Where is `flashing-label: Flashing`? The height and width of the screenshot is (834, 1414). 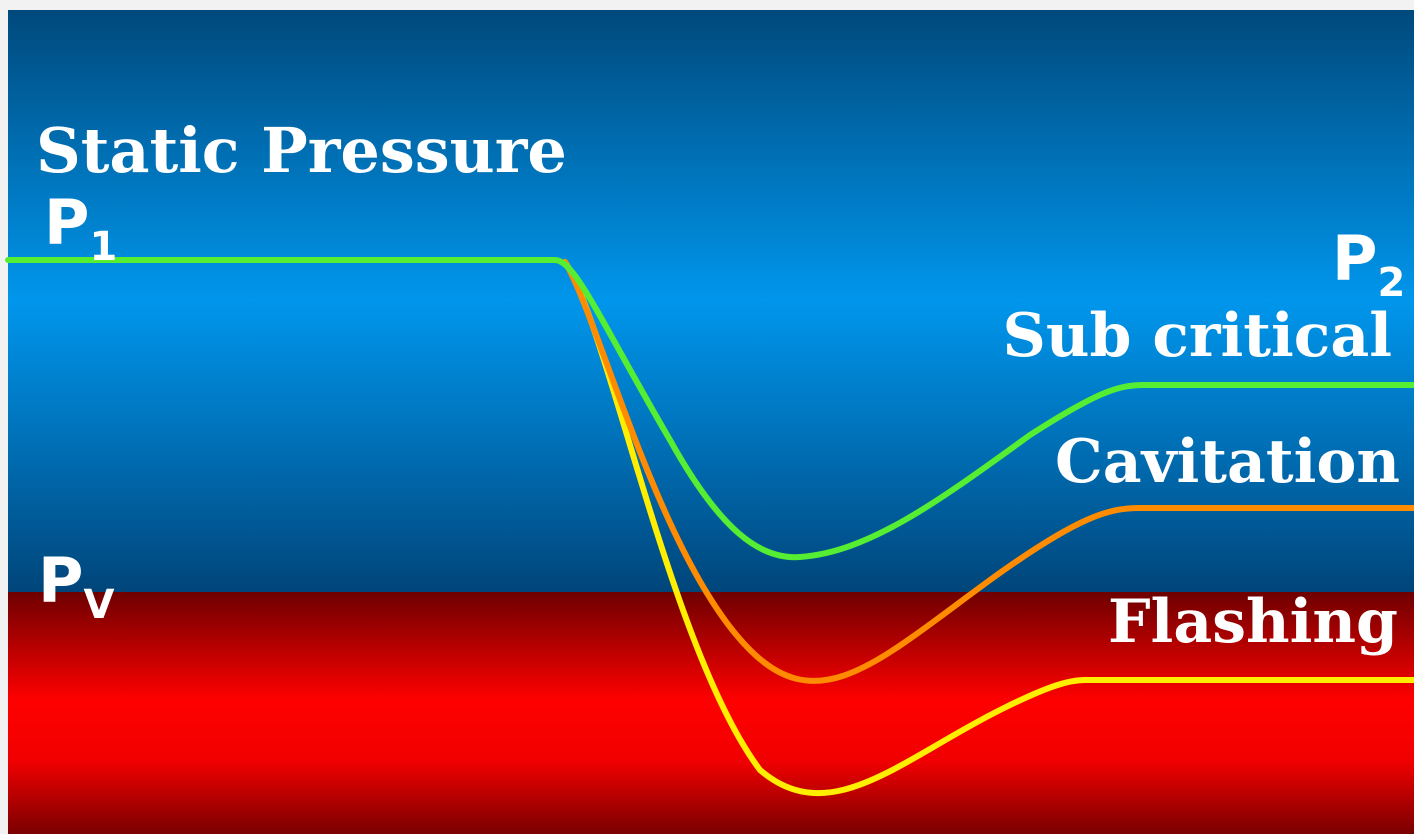 flashing-label: Flashing is located at coordinates (1253, 622).